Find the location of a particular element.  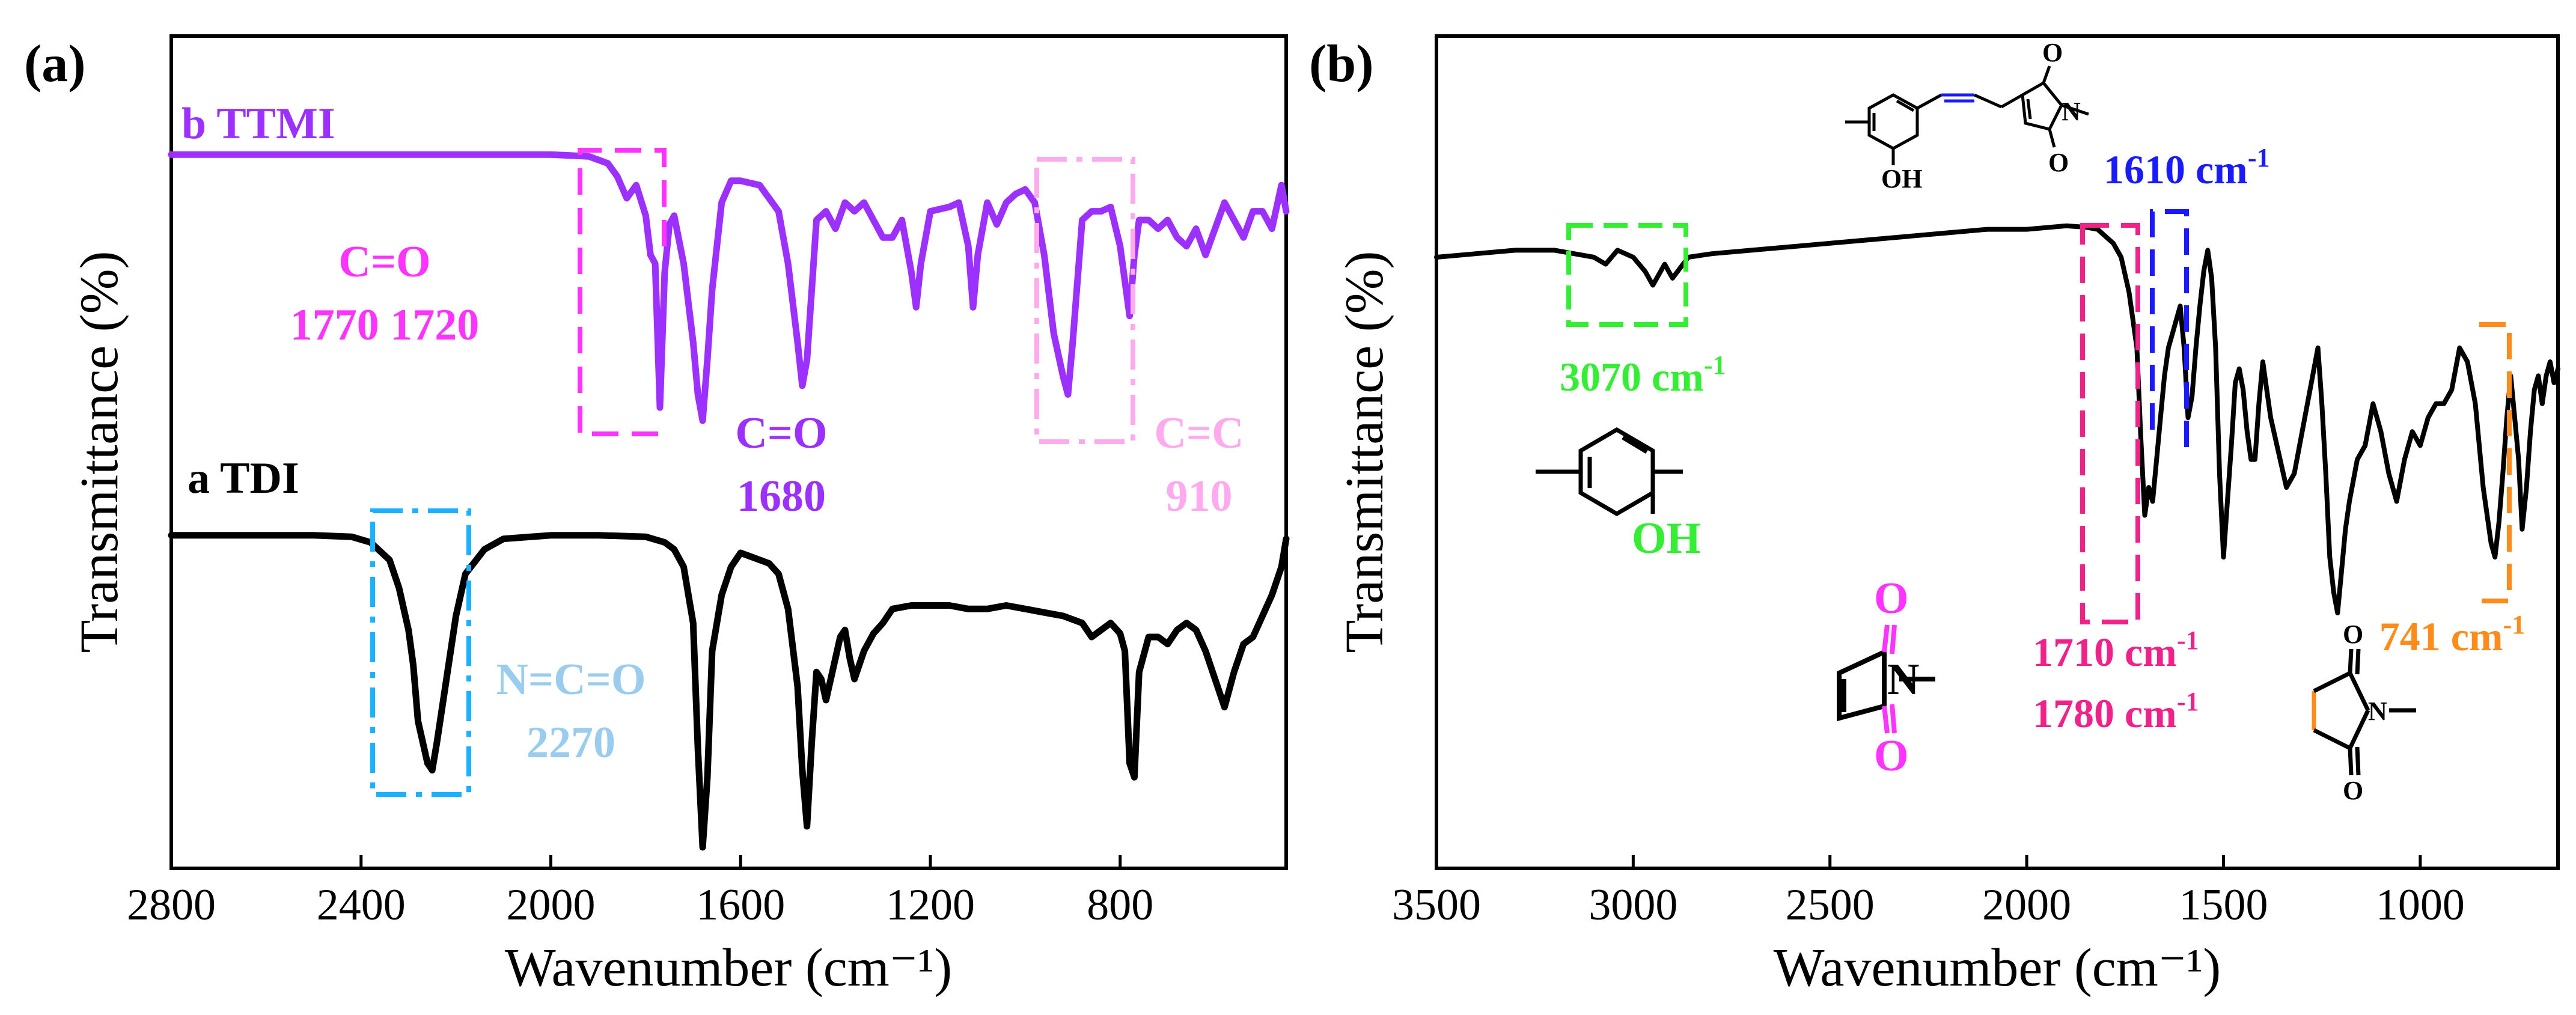

peak-1610-label: 1610 cm-1 is located at coordinates (2186, 167).